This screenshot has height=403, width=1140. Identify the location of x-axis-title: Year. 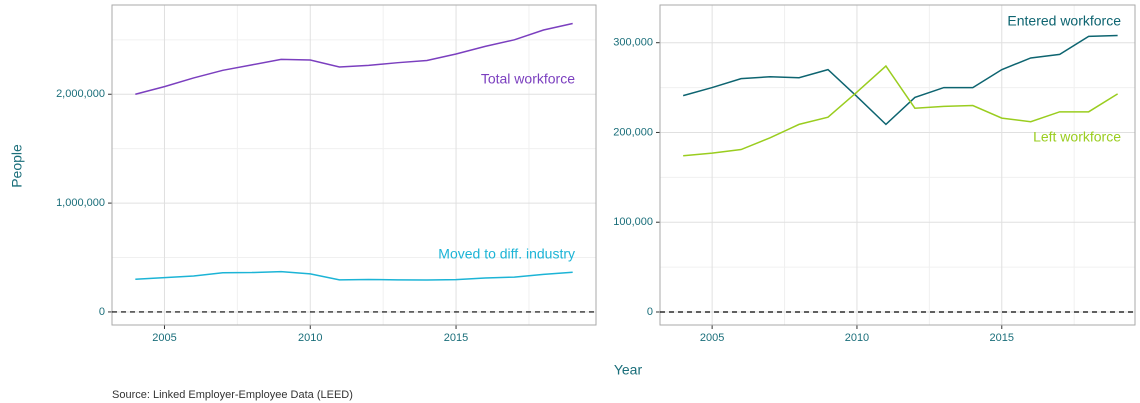
(628, 370).